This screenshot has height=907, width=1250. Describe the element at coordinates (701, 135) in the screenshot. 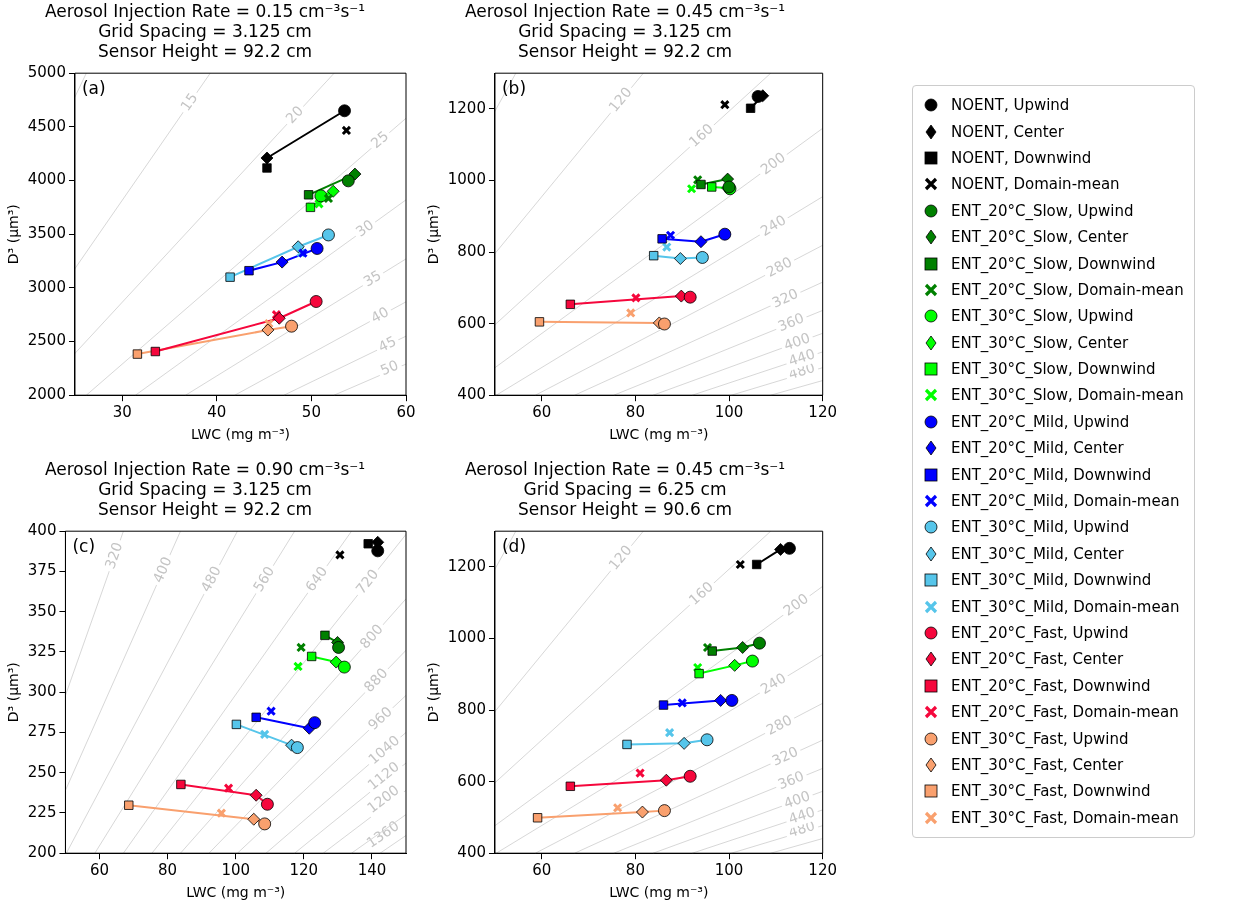

I see `text: 160` at that location.